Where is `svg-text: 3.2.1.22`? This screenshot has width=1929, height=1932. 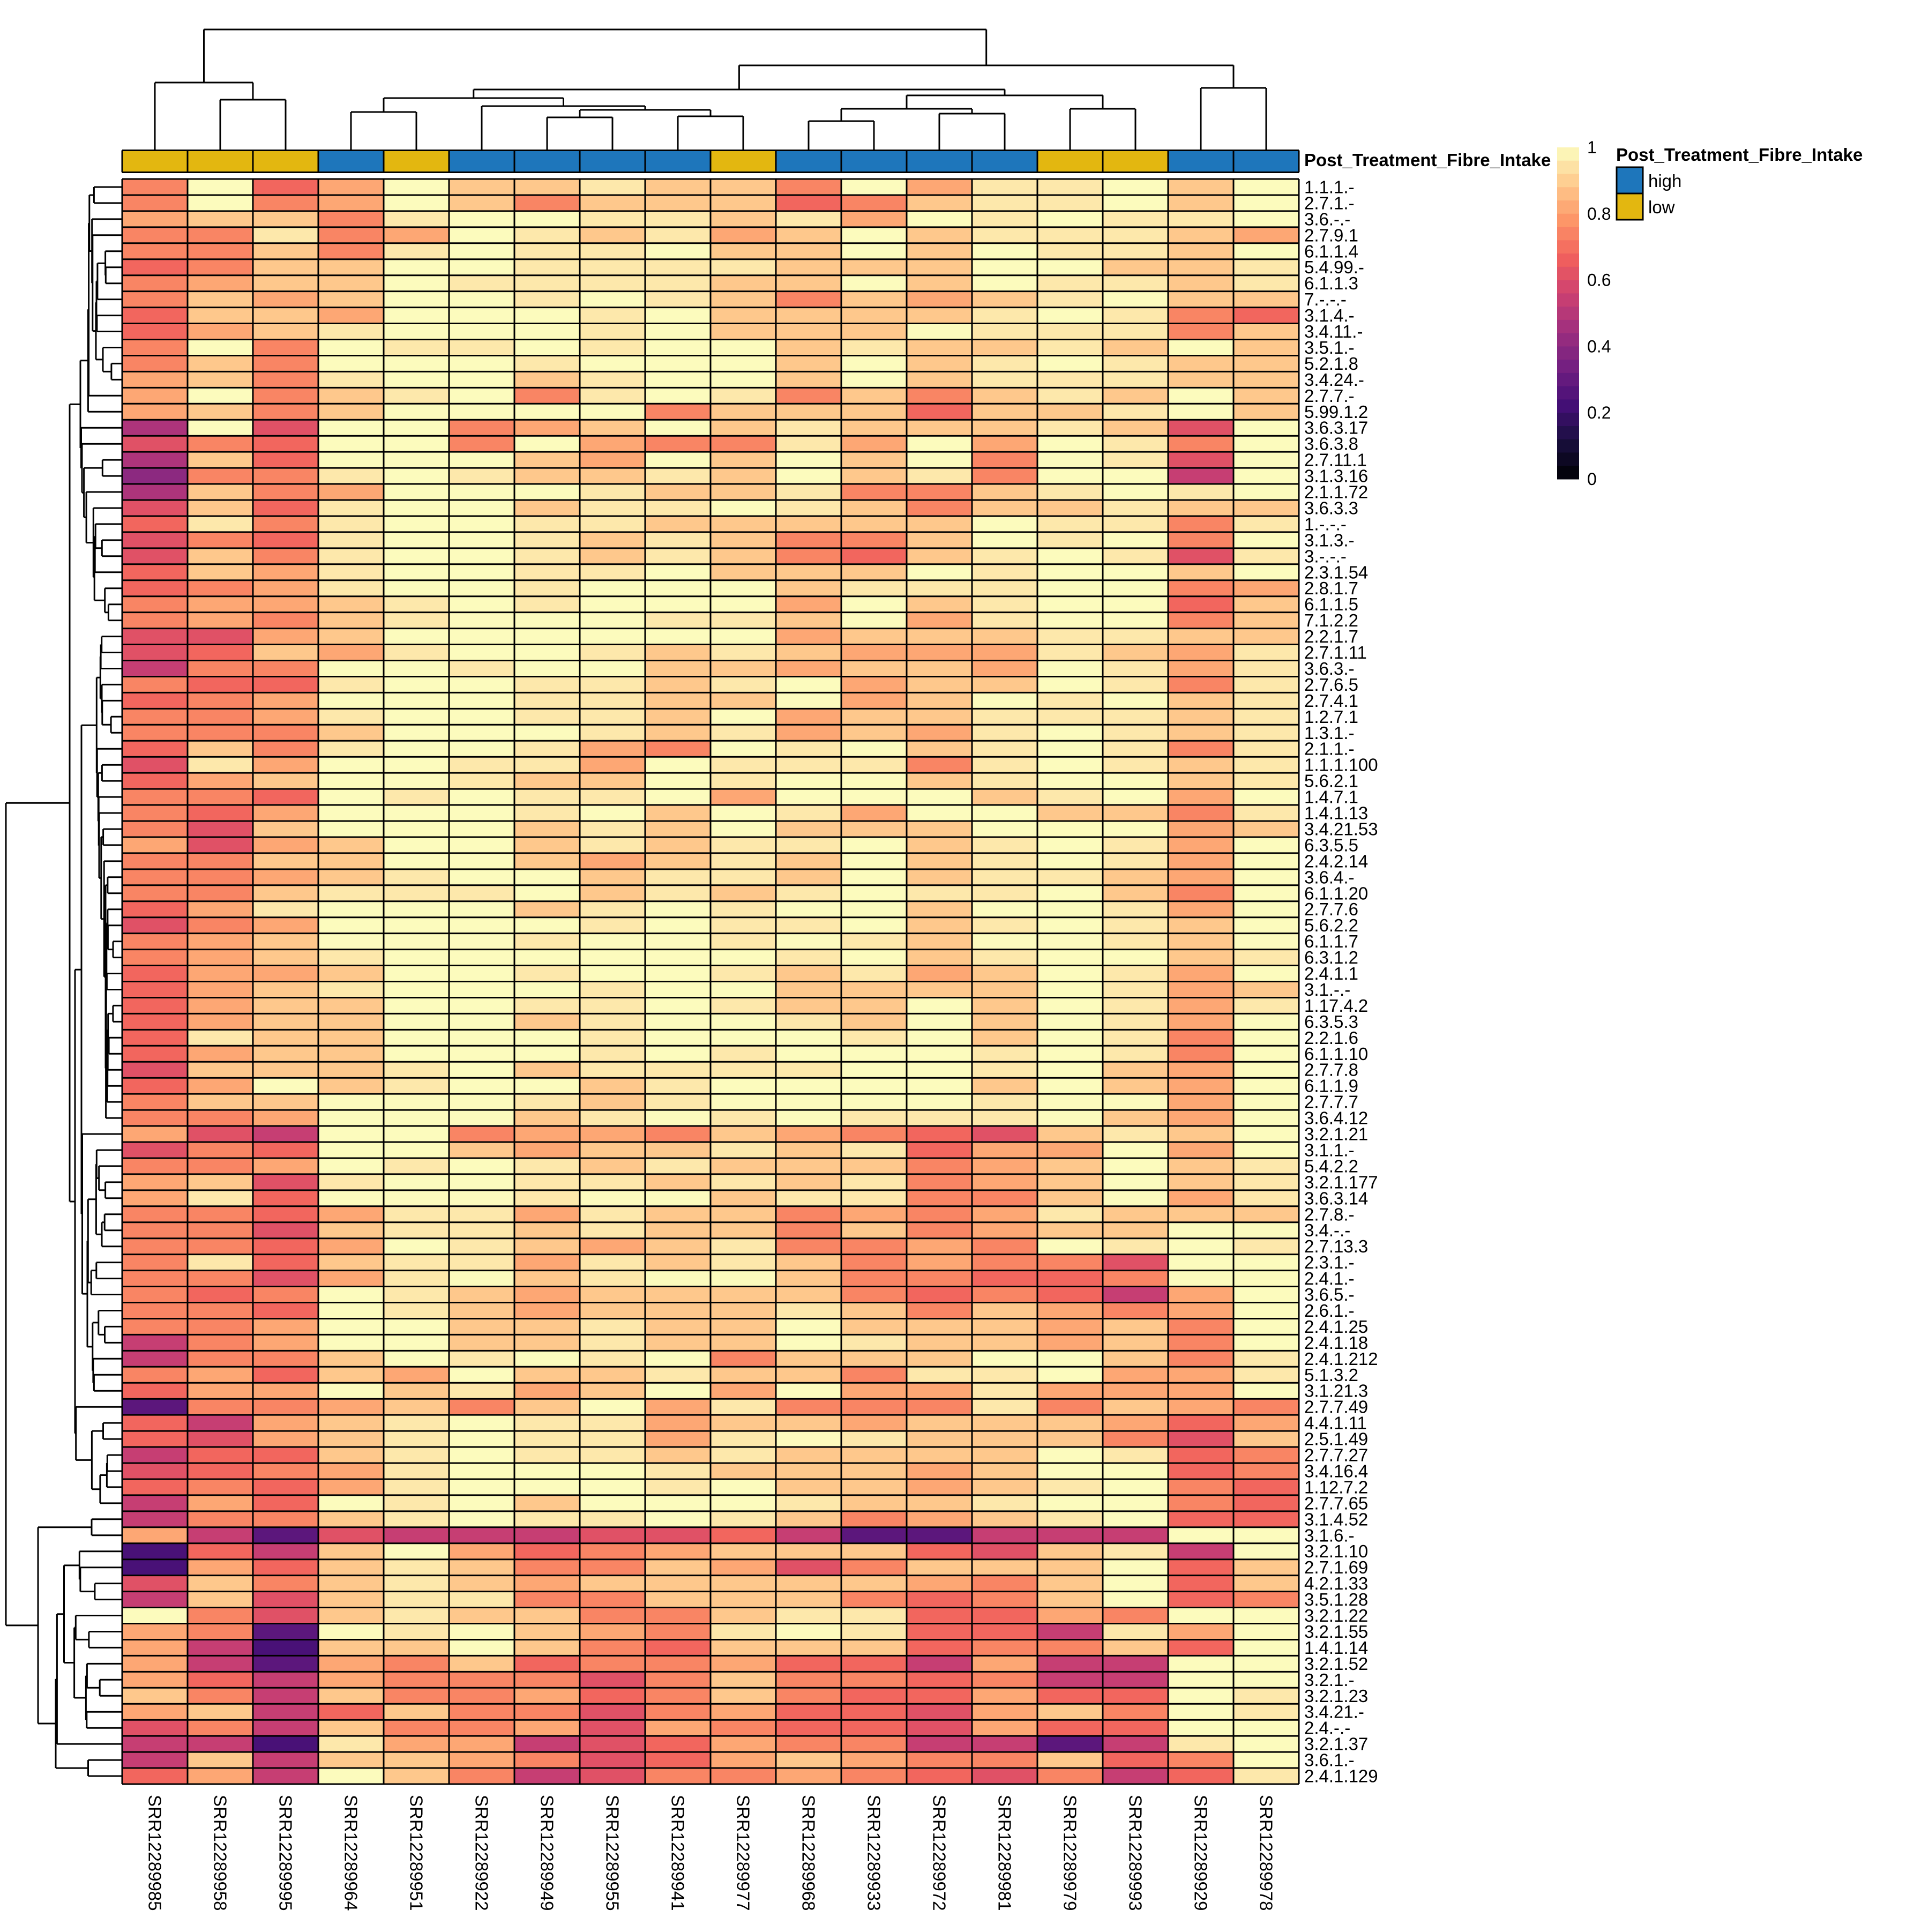 svg-text: 3.2.1.22 is located at coordinates (1336, 1615).